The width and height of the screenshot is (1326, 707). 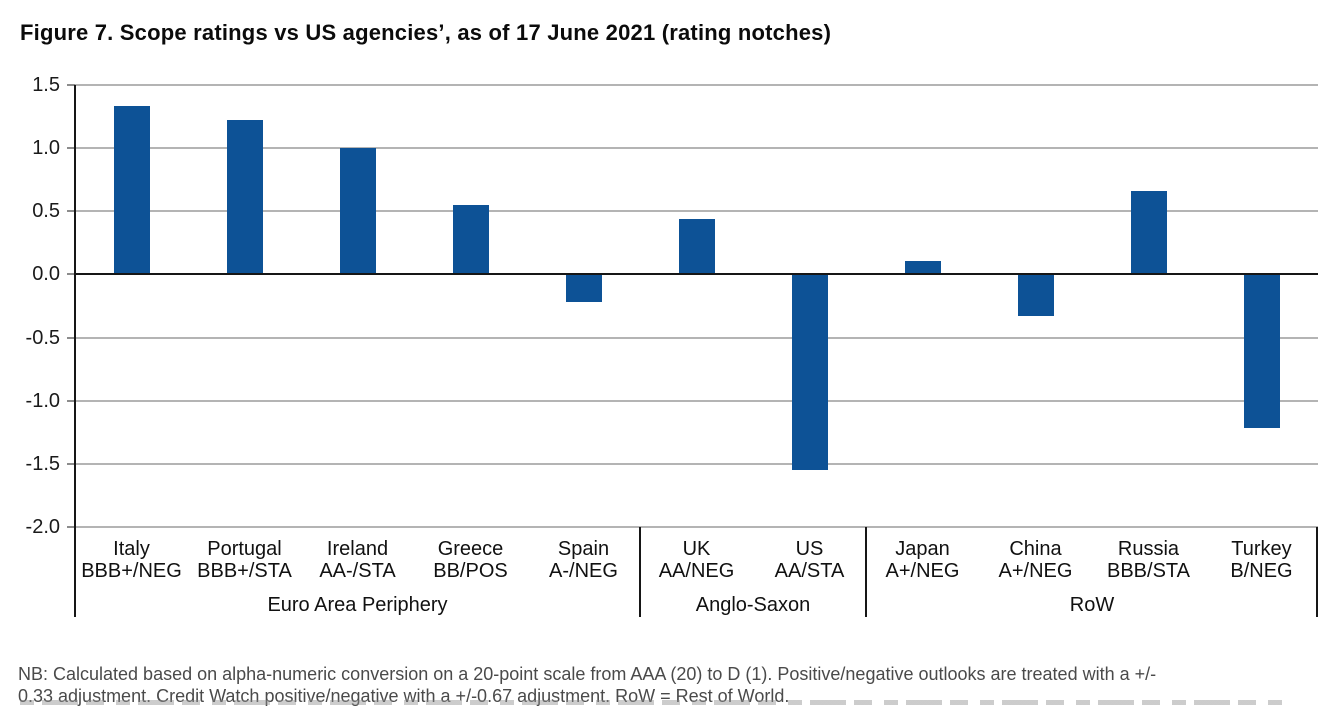 What do you see at coordinates (1148, 549) in the screenshot?
I see `category-country: Russia` at bounding box center [1148, 549].